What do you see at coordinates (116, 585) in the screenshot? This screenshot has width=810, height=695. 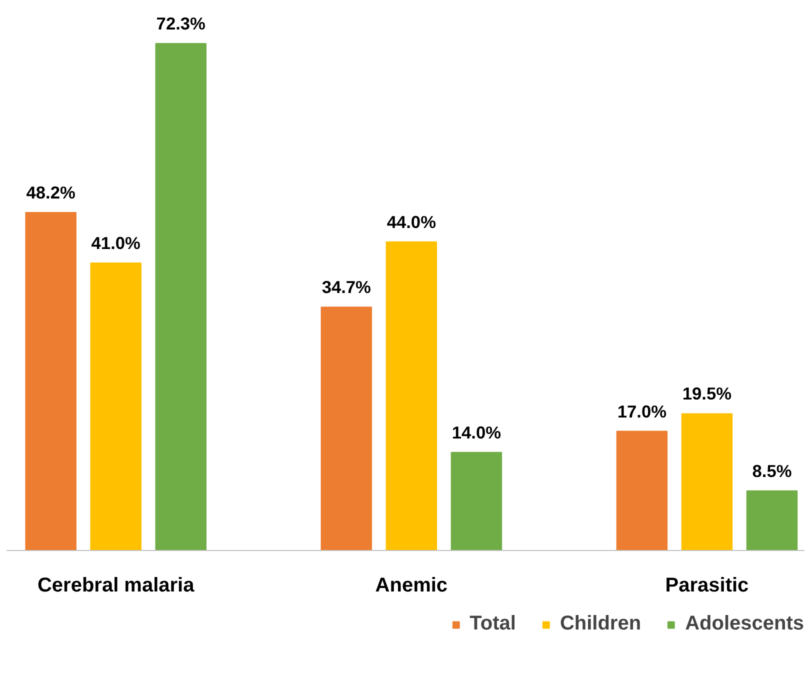 I see `x-tick-label: Cerebral malaria` at bounding box center [116, 585].